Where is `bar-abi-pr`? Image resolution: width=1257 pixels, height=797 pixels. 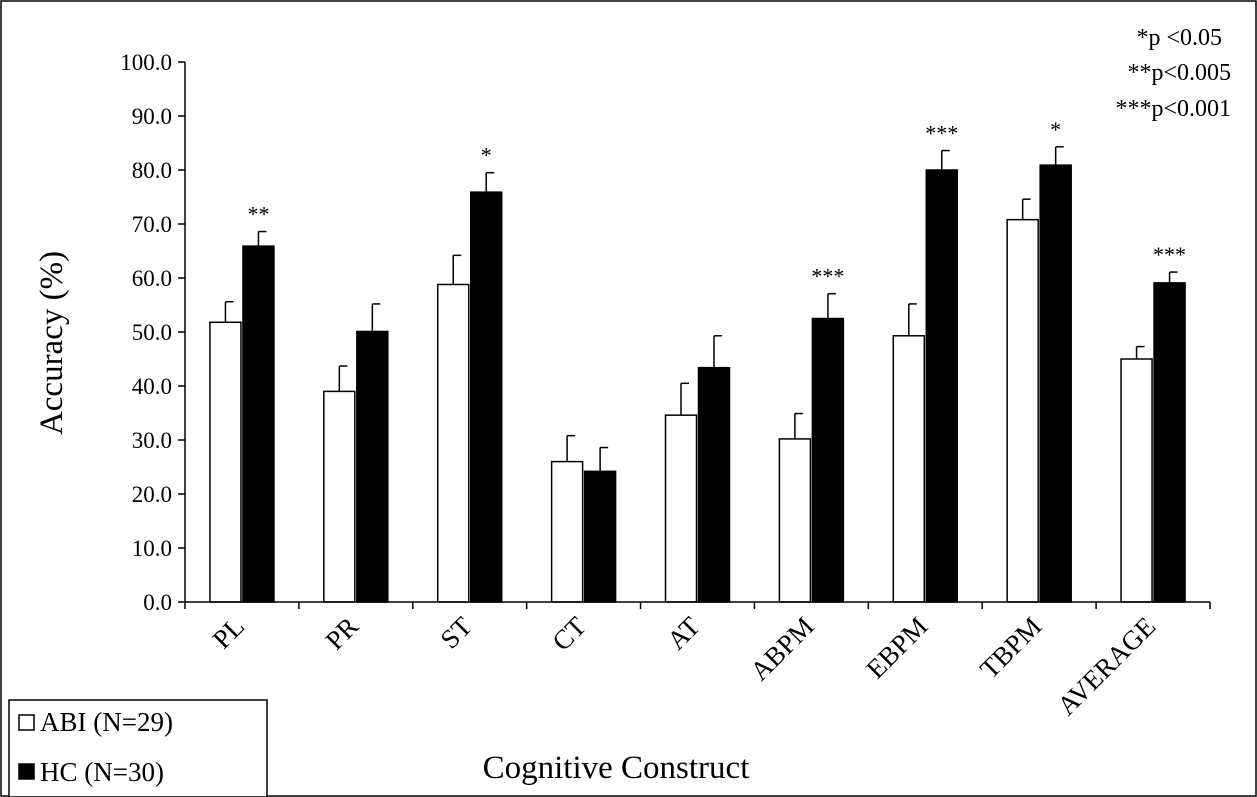
bar-abi-pr is located at coordinates (339, 496).